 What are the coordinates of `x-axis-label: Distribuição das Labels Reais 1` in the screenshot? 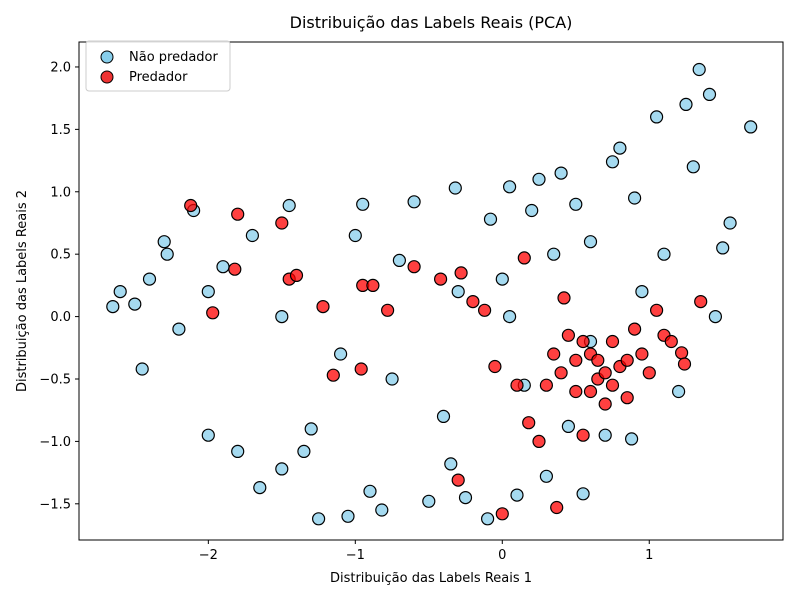 It's located at (431, 578).